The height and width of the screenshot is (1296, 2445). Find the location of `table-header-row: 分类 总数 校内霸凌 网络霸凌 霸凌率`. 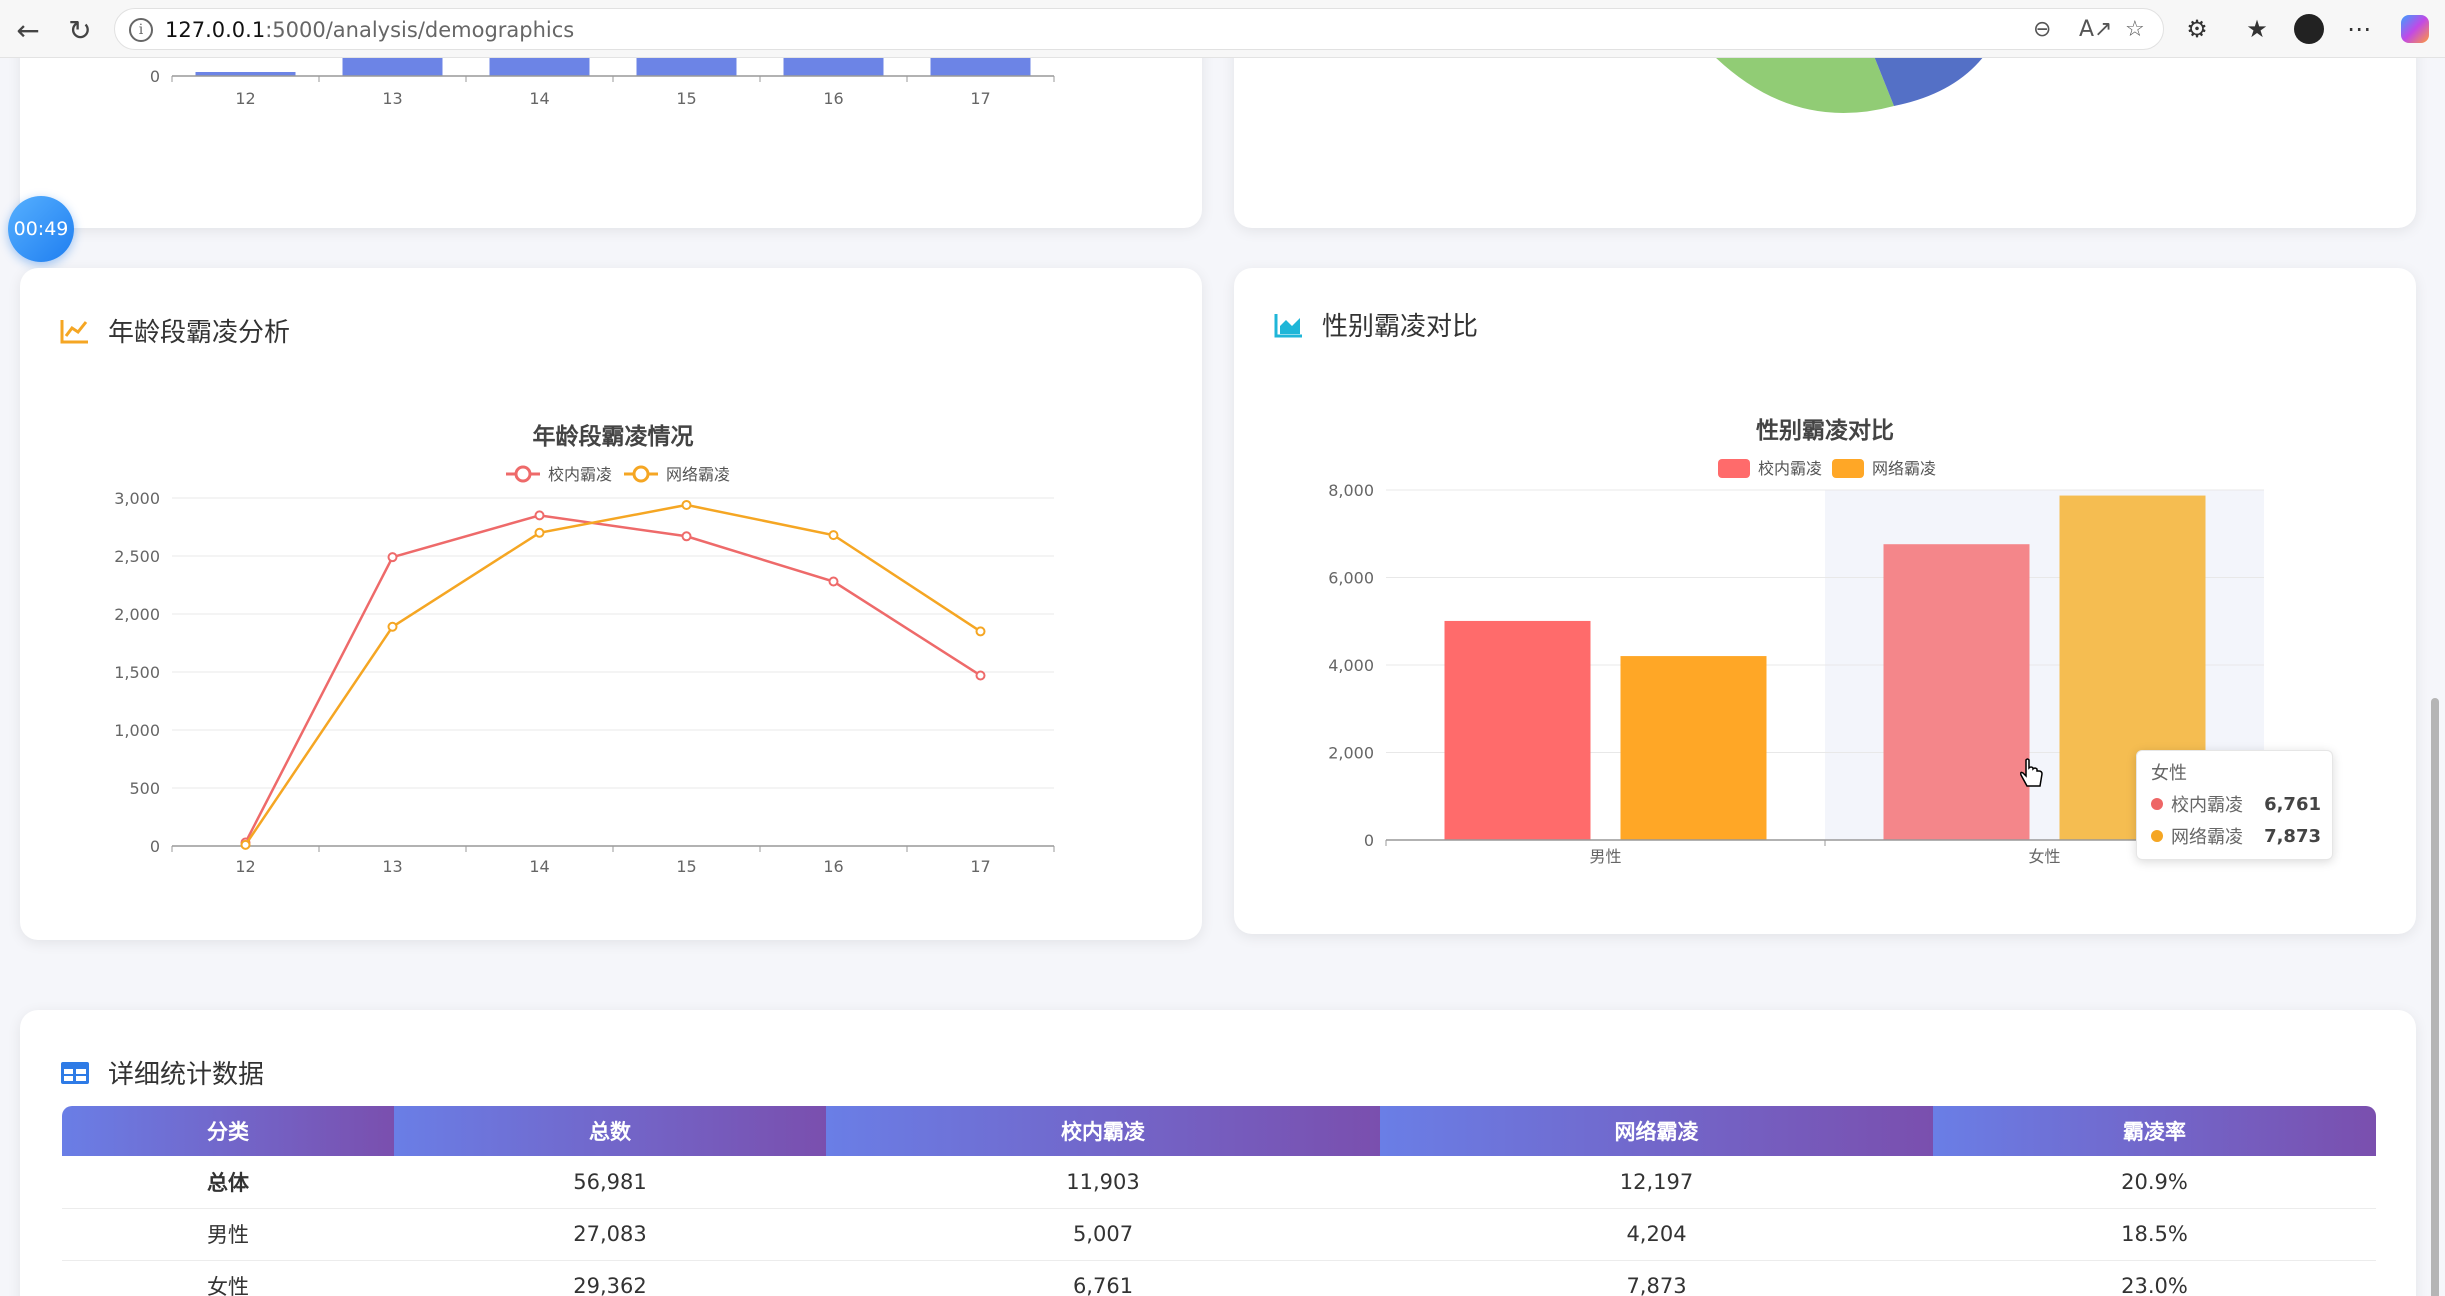

table-header-row: 分类 总数 校内霸凌 网络霸凌 霸凌率 is located at coordinates (1219, 1131).